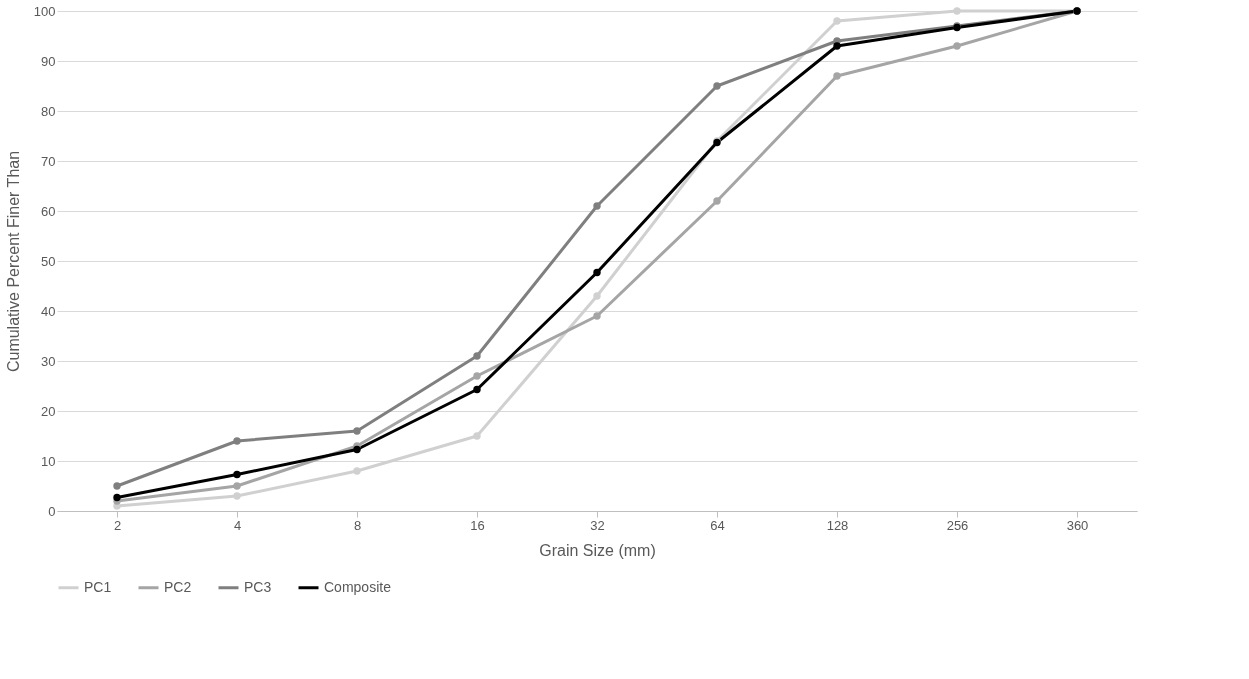 Image resolution: width=1249 pixels, height=679 pixels. What do you see at coordinates (258, 586) in the screenshot?
I see `legend-label: PC3` at bounding box center [258, 586].